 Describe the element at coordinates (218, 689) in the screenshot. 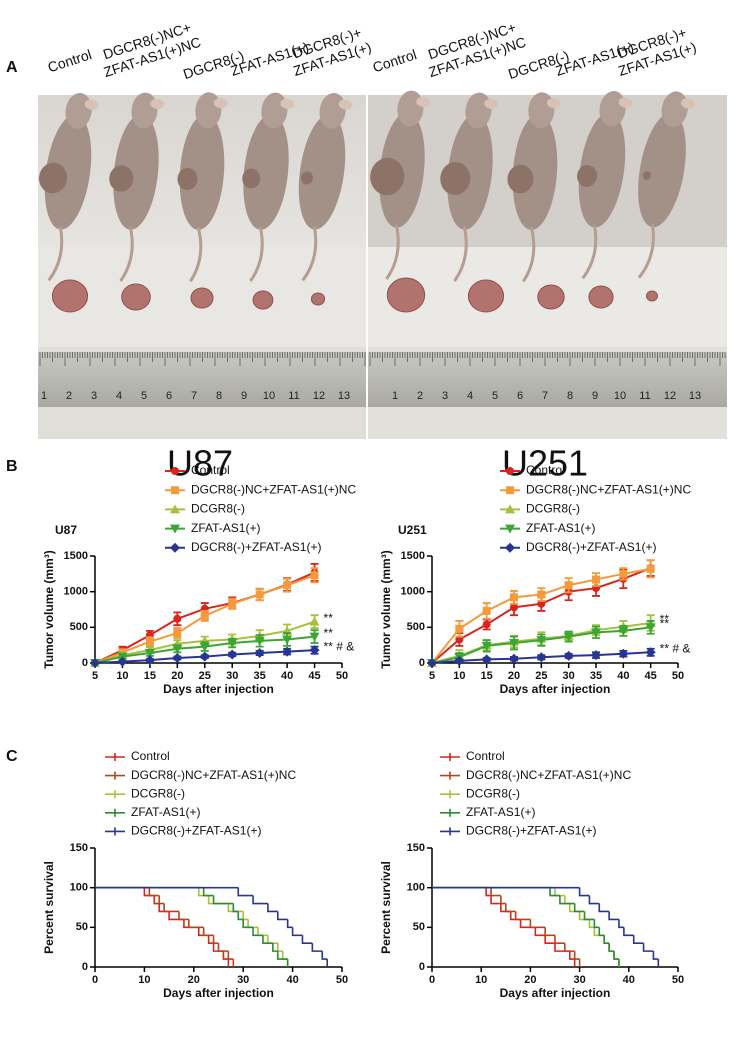

I see `x-axis-title: Days after injection` at that location.